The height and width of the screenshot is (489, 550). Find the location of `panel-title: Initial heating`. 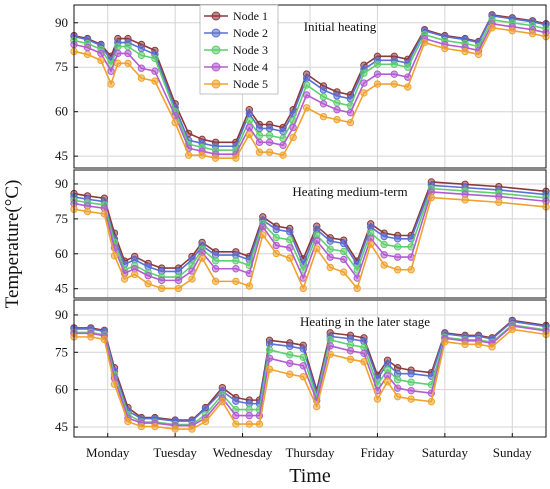

panel-title: Initial heating is located at coordinates (340, 26).